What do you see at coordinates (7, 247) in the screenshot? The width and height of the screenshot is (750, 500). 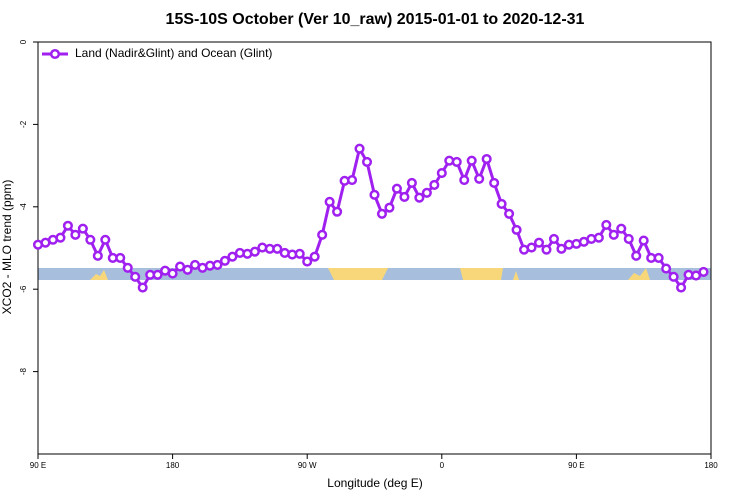 I see `y-axis-label: XCO2 - MLO trend (ppm)` at bounding box center [7, 247].